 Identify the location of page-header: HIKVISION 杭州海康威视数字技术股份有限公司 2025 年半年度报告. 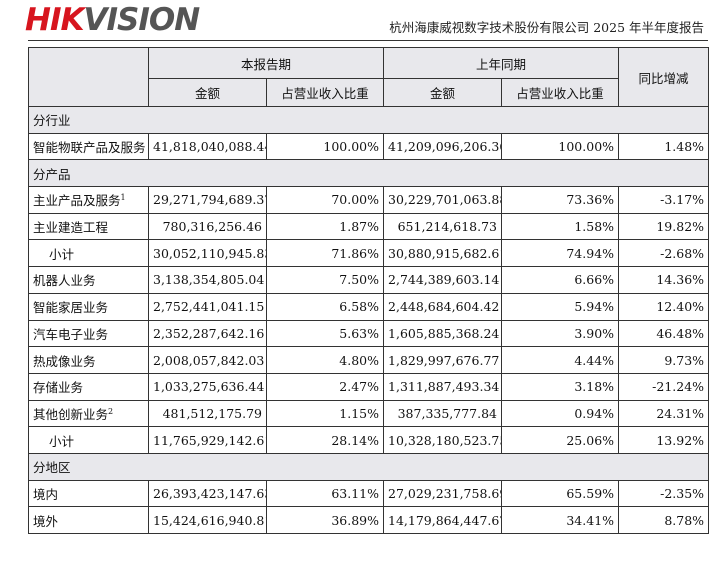
(360, 22).